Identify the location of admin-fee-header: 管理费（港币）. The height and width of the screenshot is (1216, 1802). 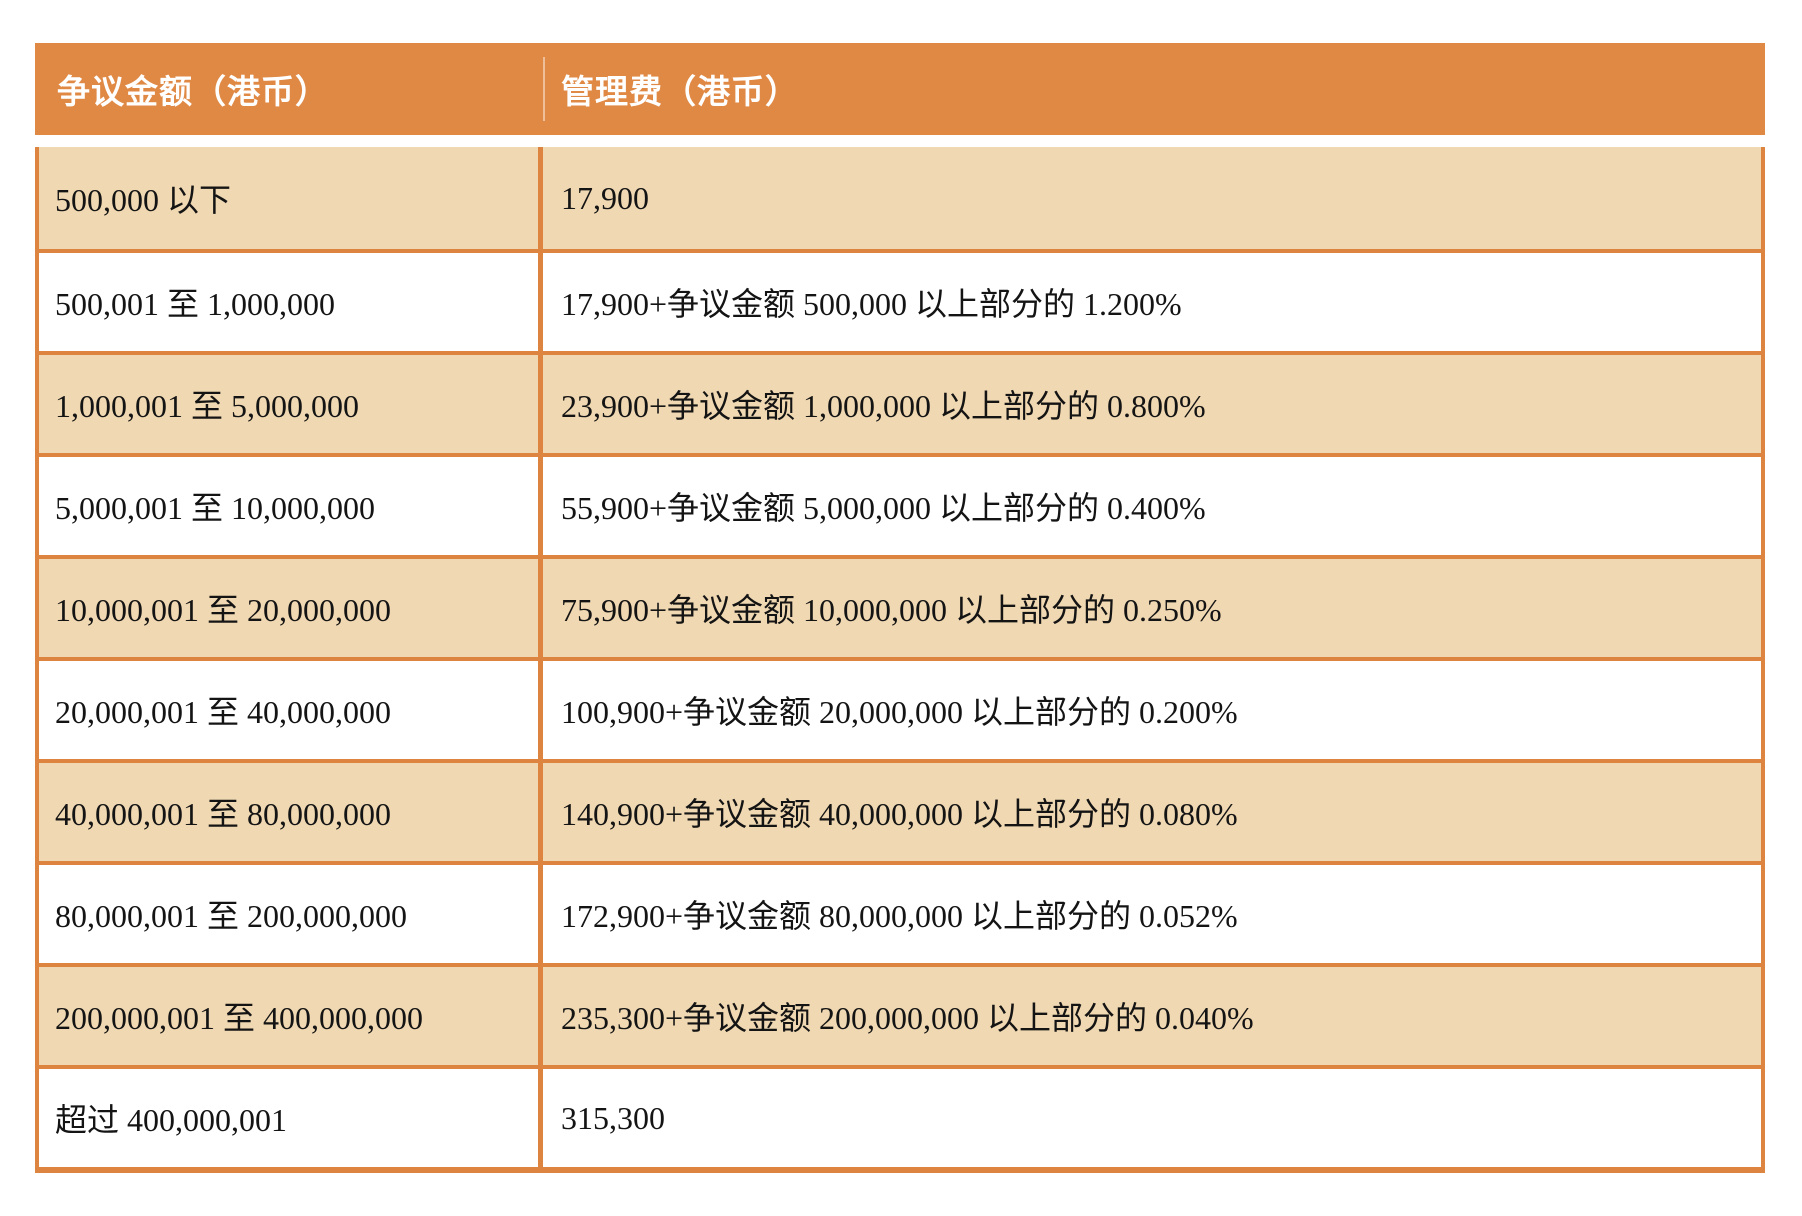
(680, 93).